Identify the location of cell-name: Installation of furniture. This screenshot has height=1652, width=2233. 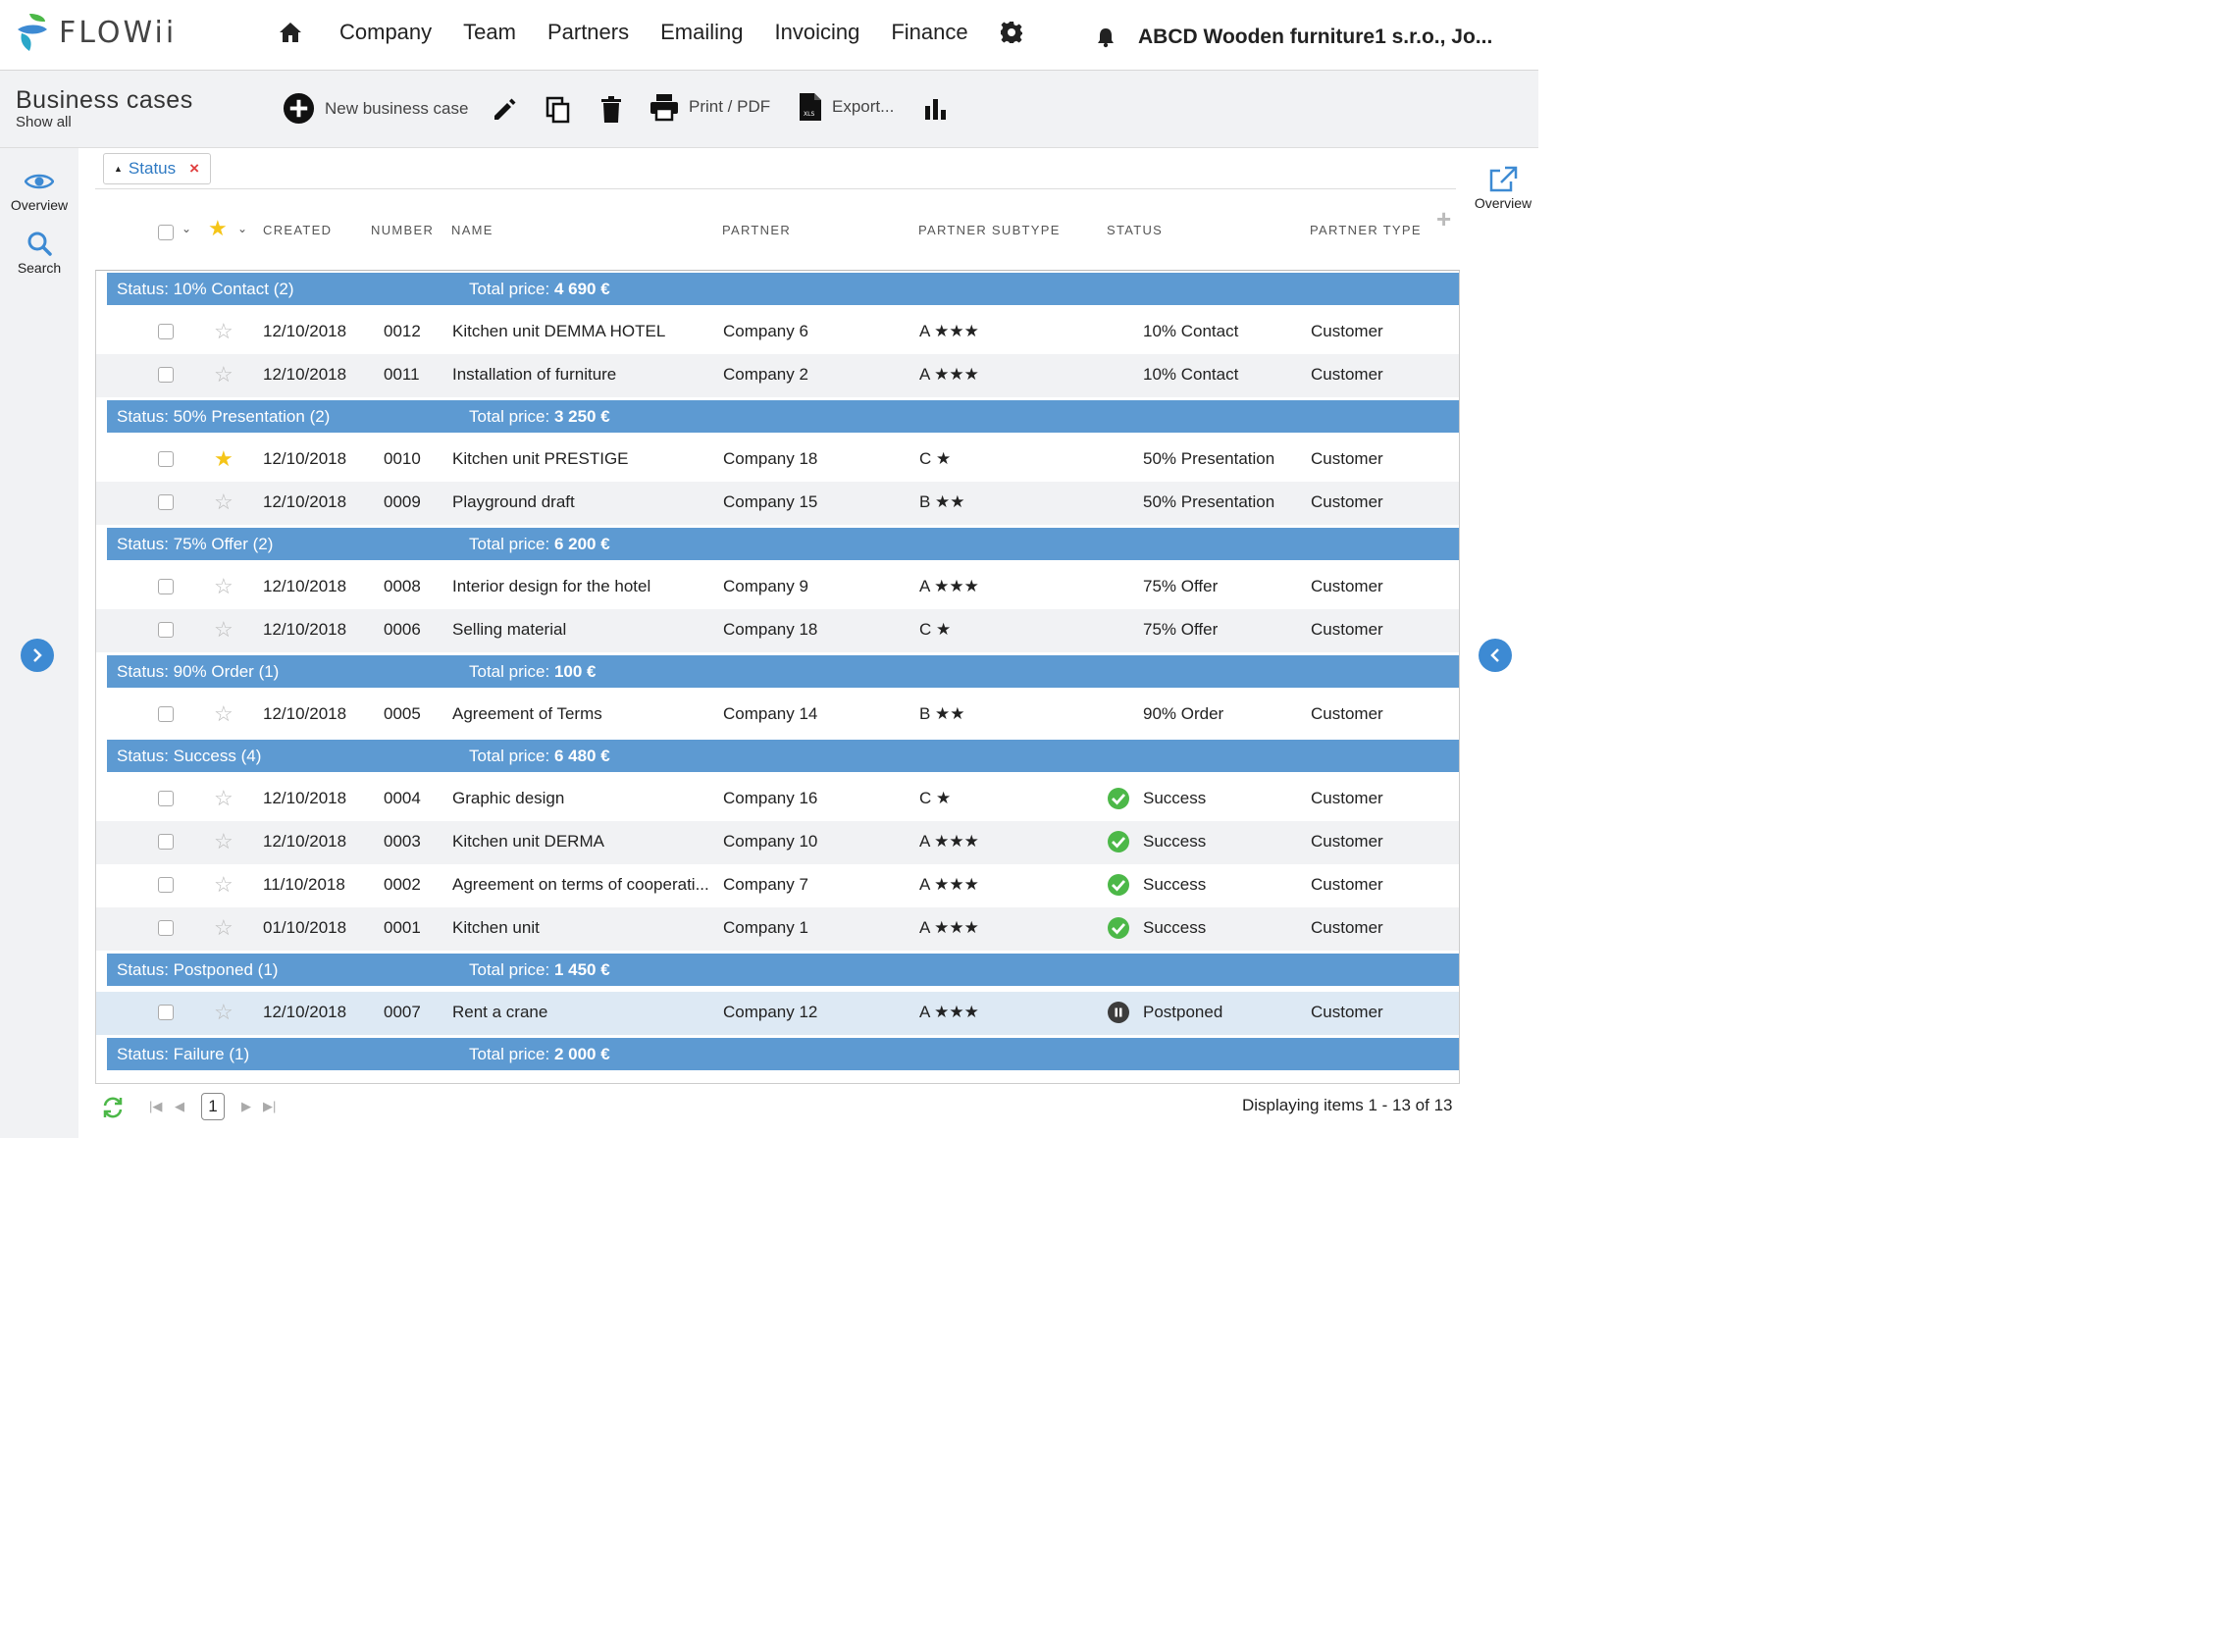
(534, 374).